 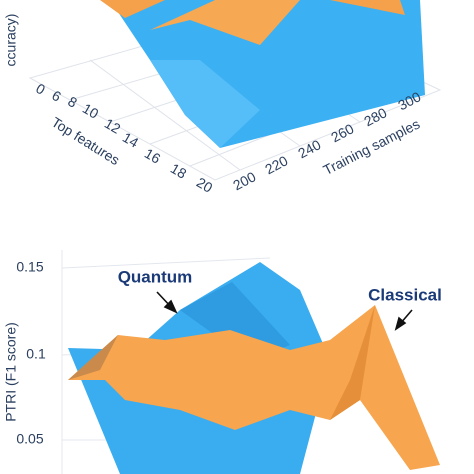 I want to click on annotation: Classical, so click(x=405, y=294).